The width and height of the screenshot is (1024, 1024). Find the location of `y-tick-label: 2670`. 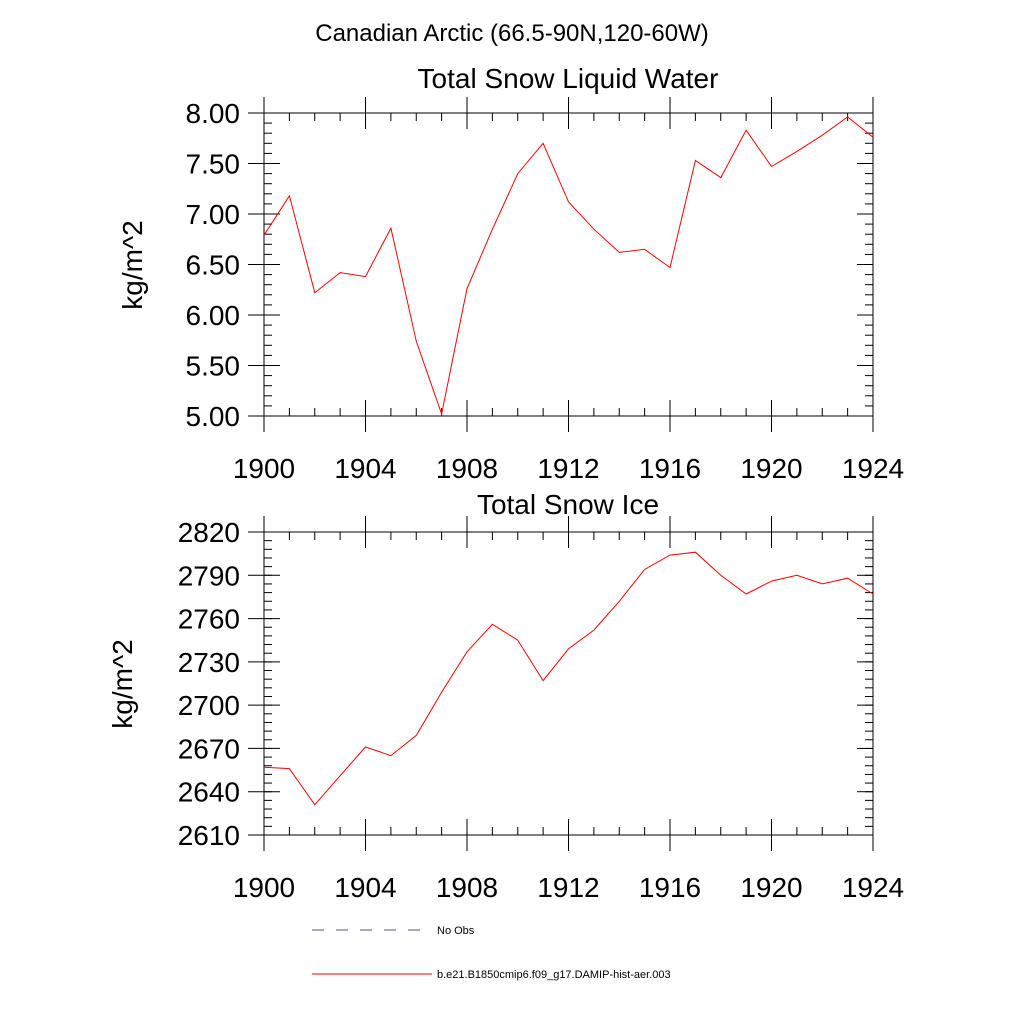

y-tick-label: 2670 is located at coordinates (209, 748).